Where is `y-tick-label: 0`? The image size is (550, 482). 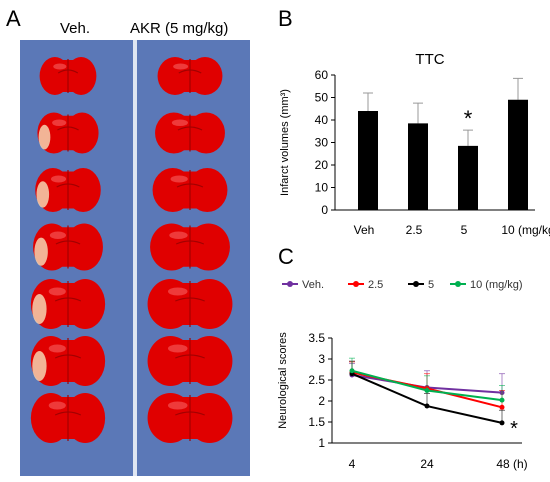 y-tick-label: 0 is located at coordinates (324, 210).